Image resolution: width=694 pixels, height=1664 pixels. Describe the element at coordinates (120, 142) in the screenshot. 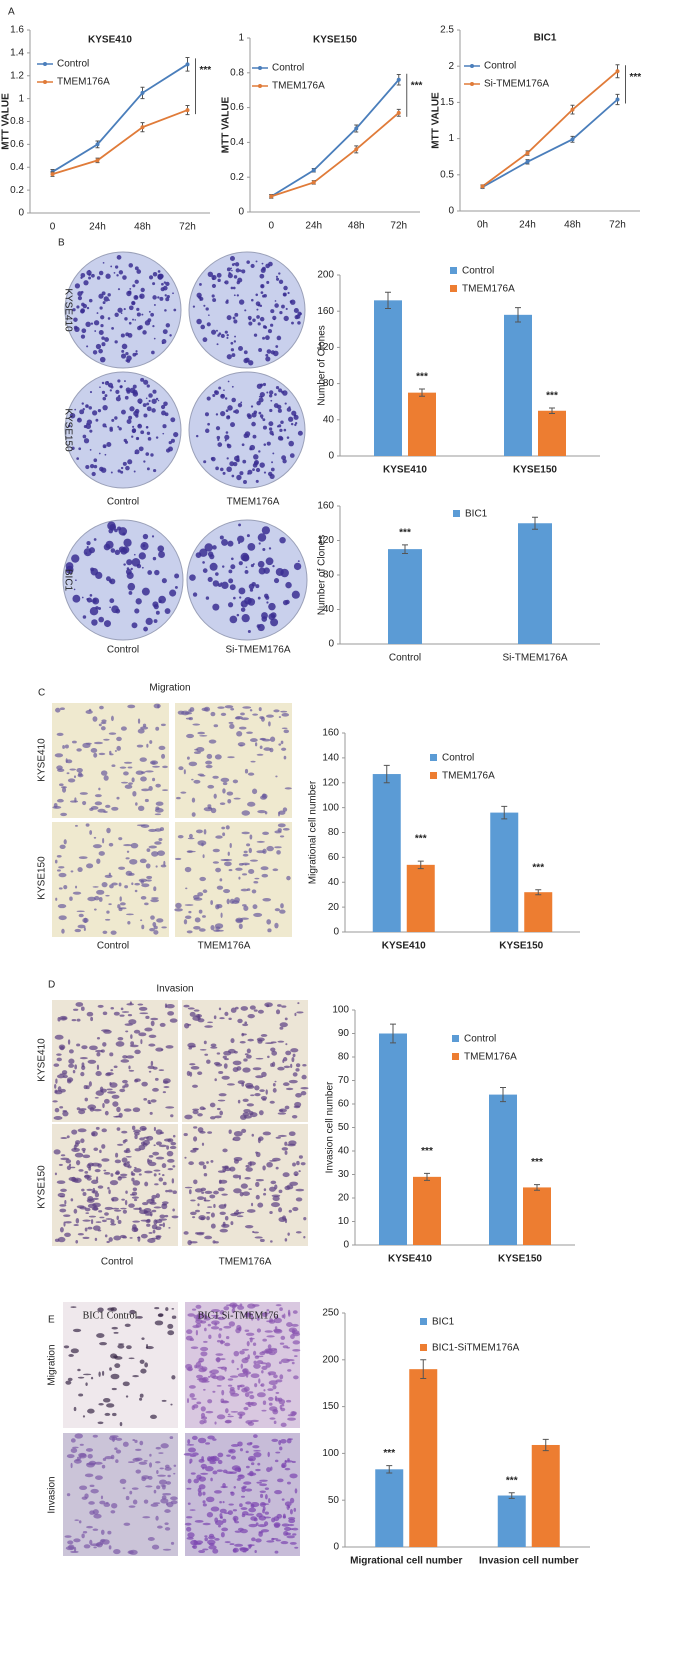

I see `series-line` at that location.